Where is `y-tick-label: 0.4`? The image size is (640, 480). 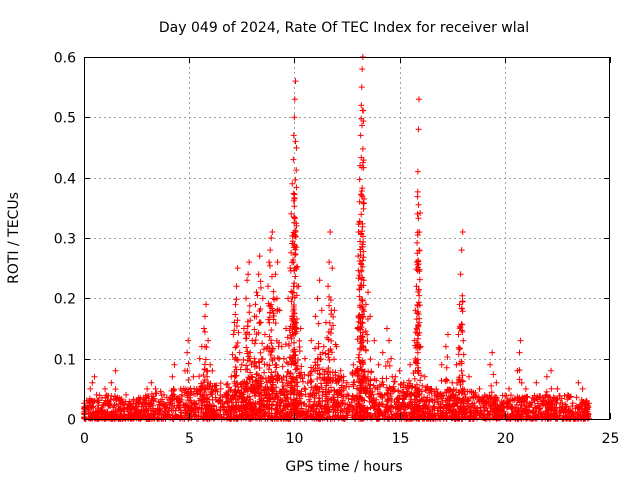
y-tick-label: 0.4 is located at coordinates (65, 180).